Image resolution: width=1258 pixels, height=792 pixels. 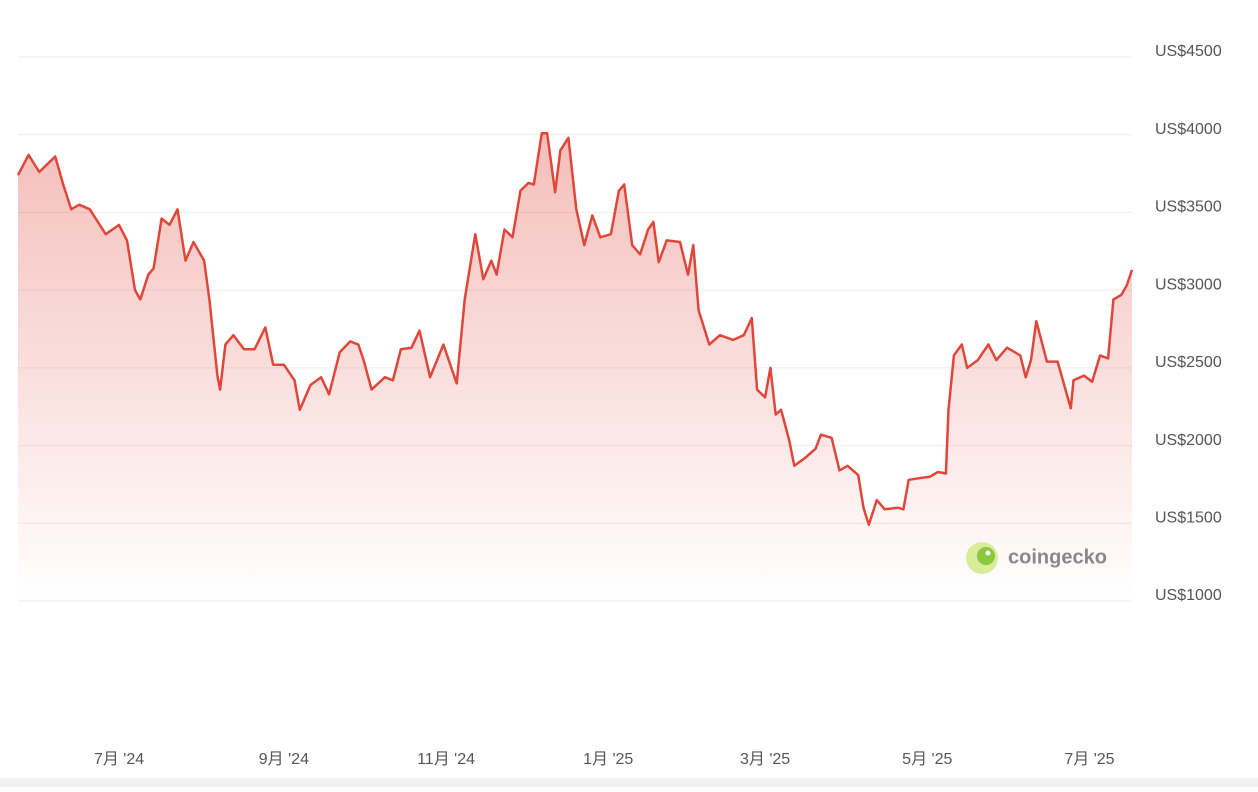 I want to click on x-tick-label: 5月 '25, so click(x=927, y=759).